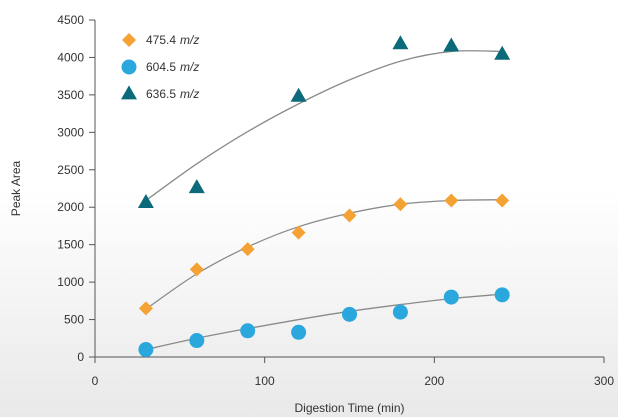 The height and width of the screenshot is (417, 618). I want to click on x-tick-label: 300, so click(604, 381).